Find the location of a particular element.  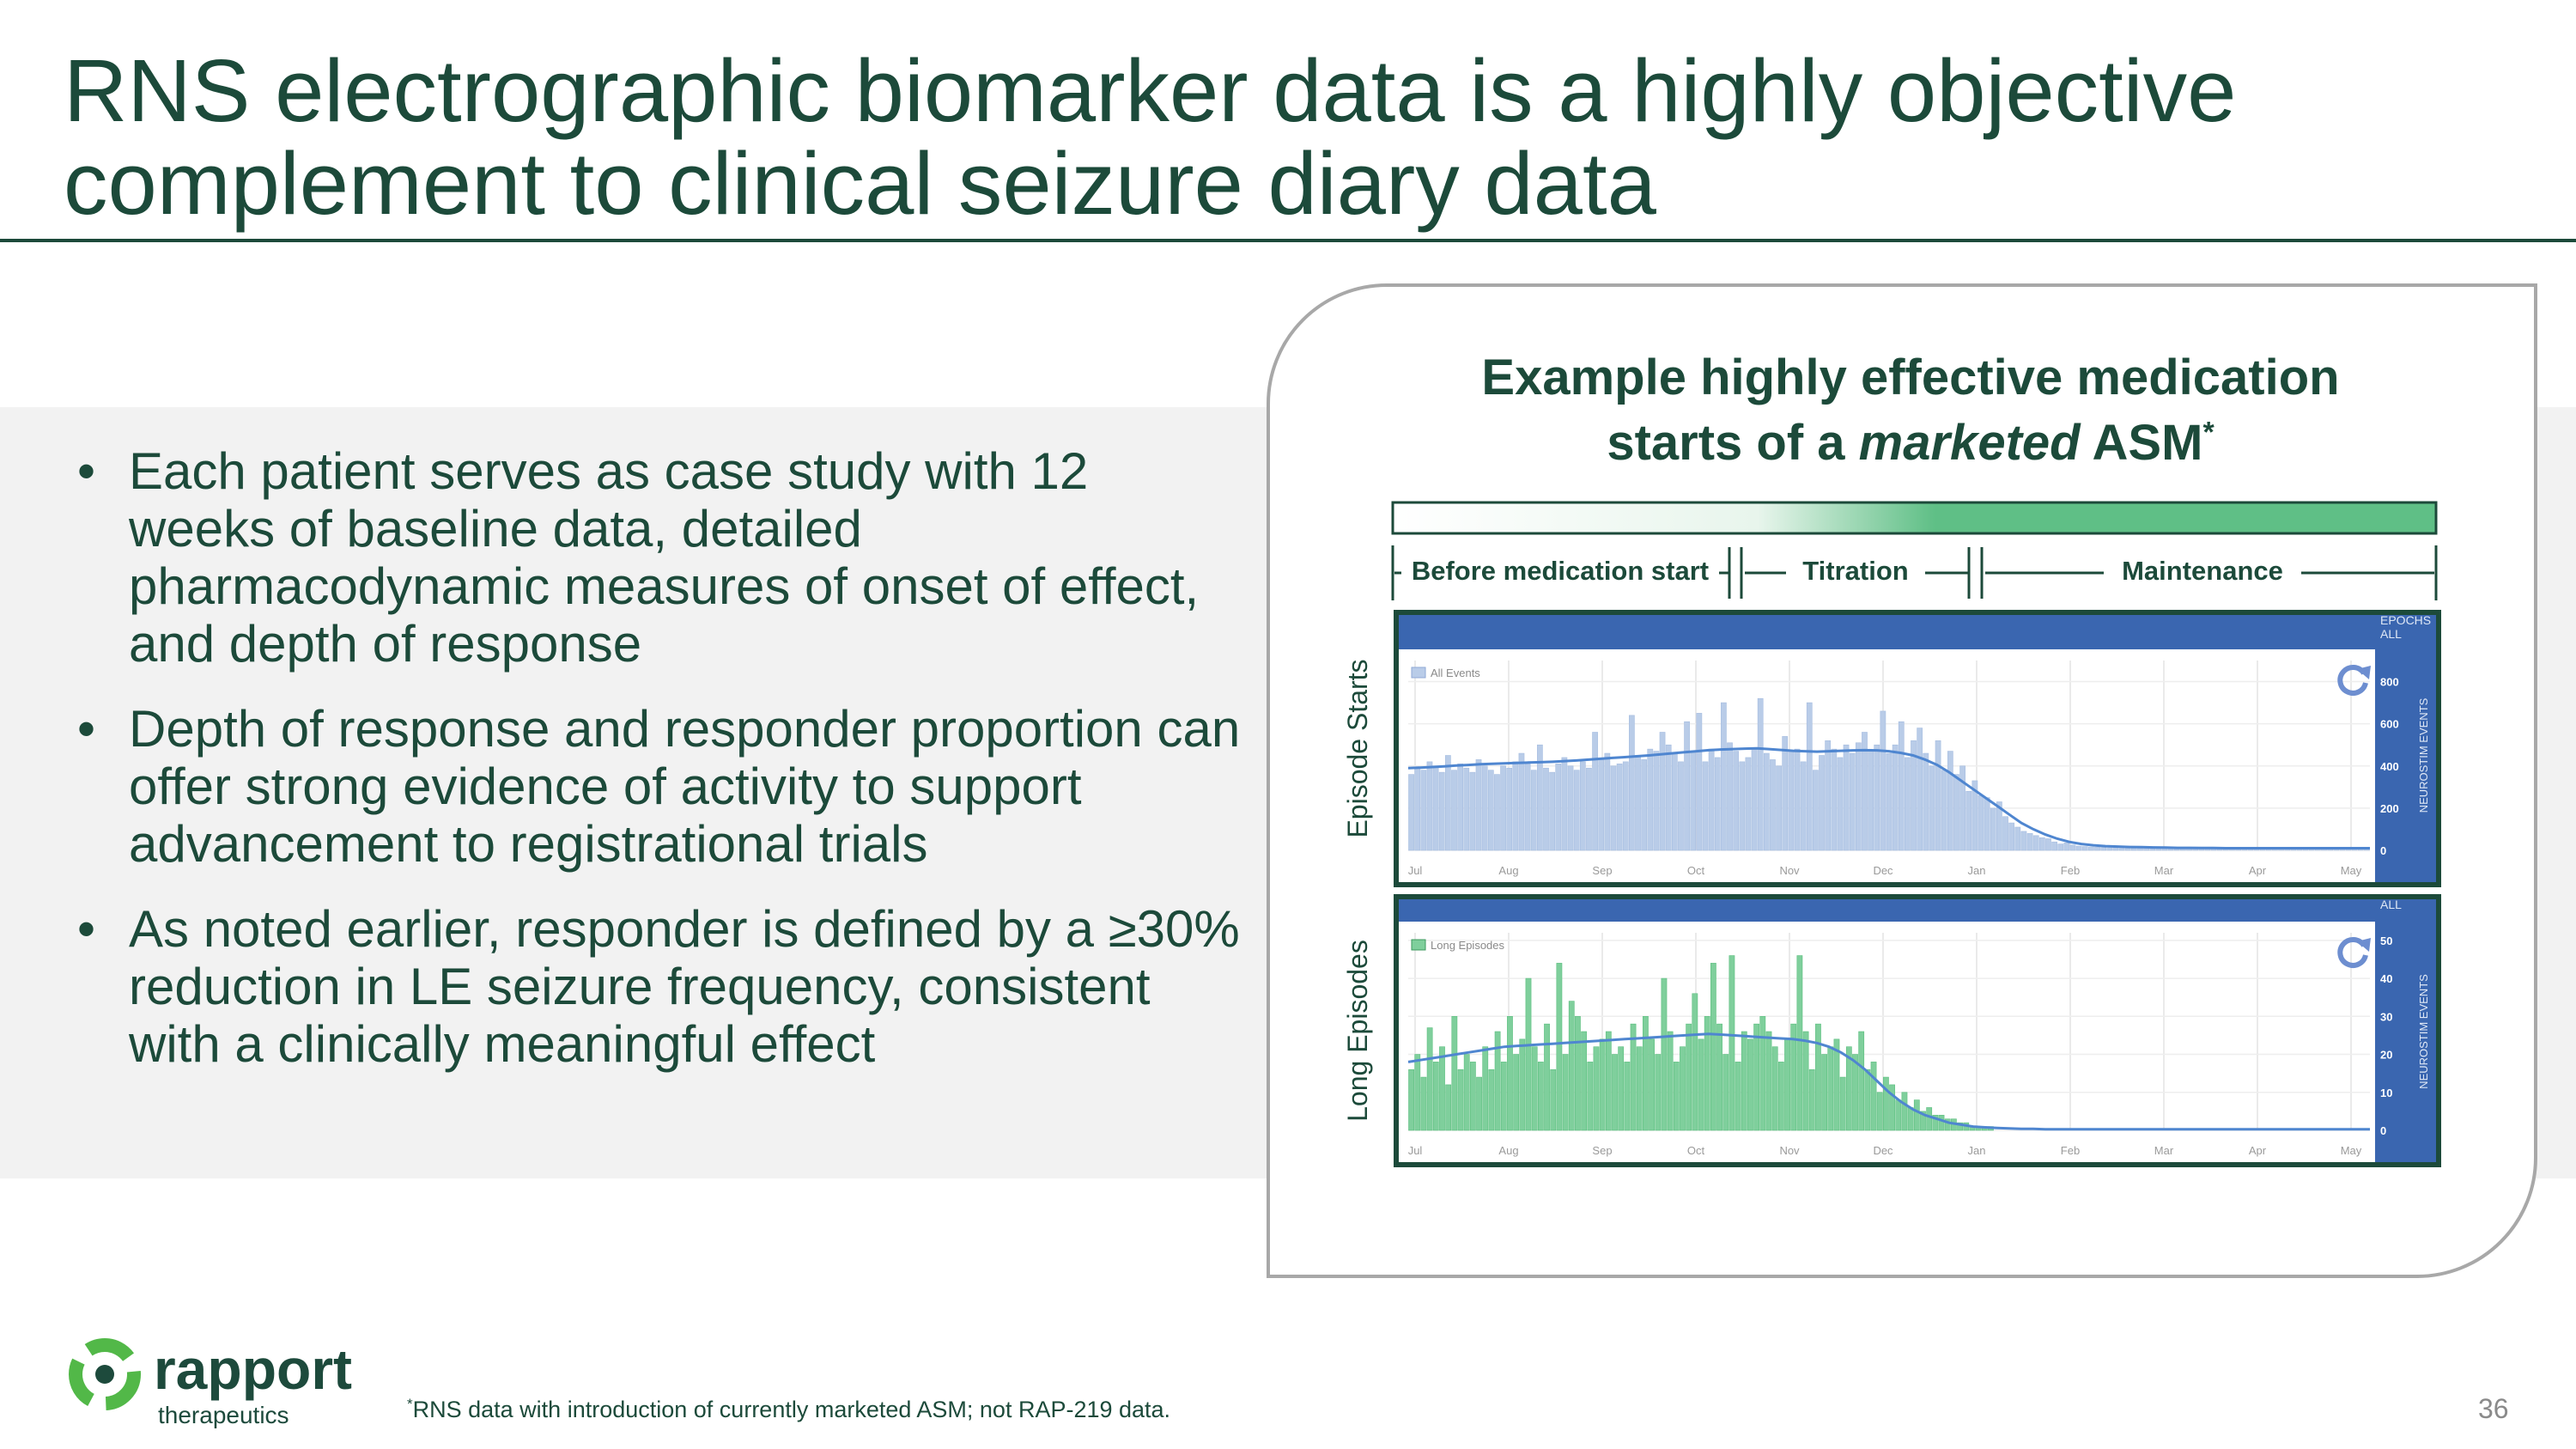

chart-title-italic: marketed is located at coordinates (1969, 443).